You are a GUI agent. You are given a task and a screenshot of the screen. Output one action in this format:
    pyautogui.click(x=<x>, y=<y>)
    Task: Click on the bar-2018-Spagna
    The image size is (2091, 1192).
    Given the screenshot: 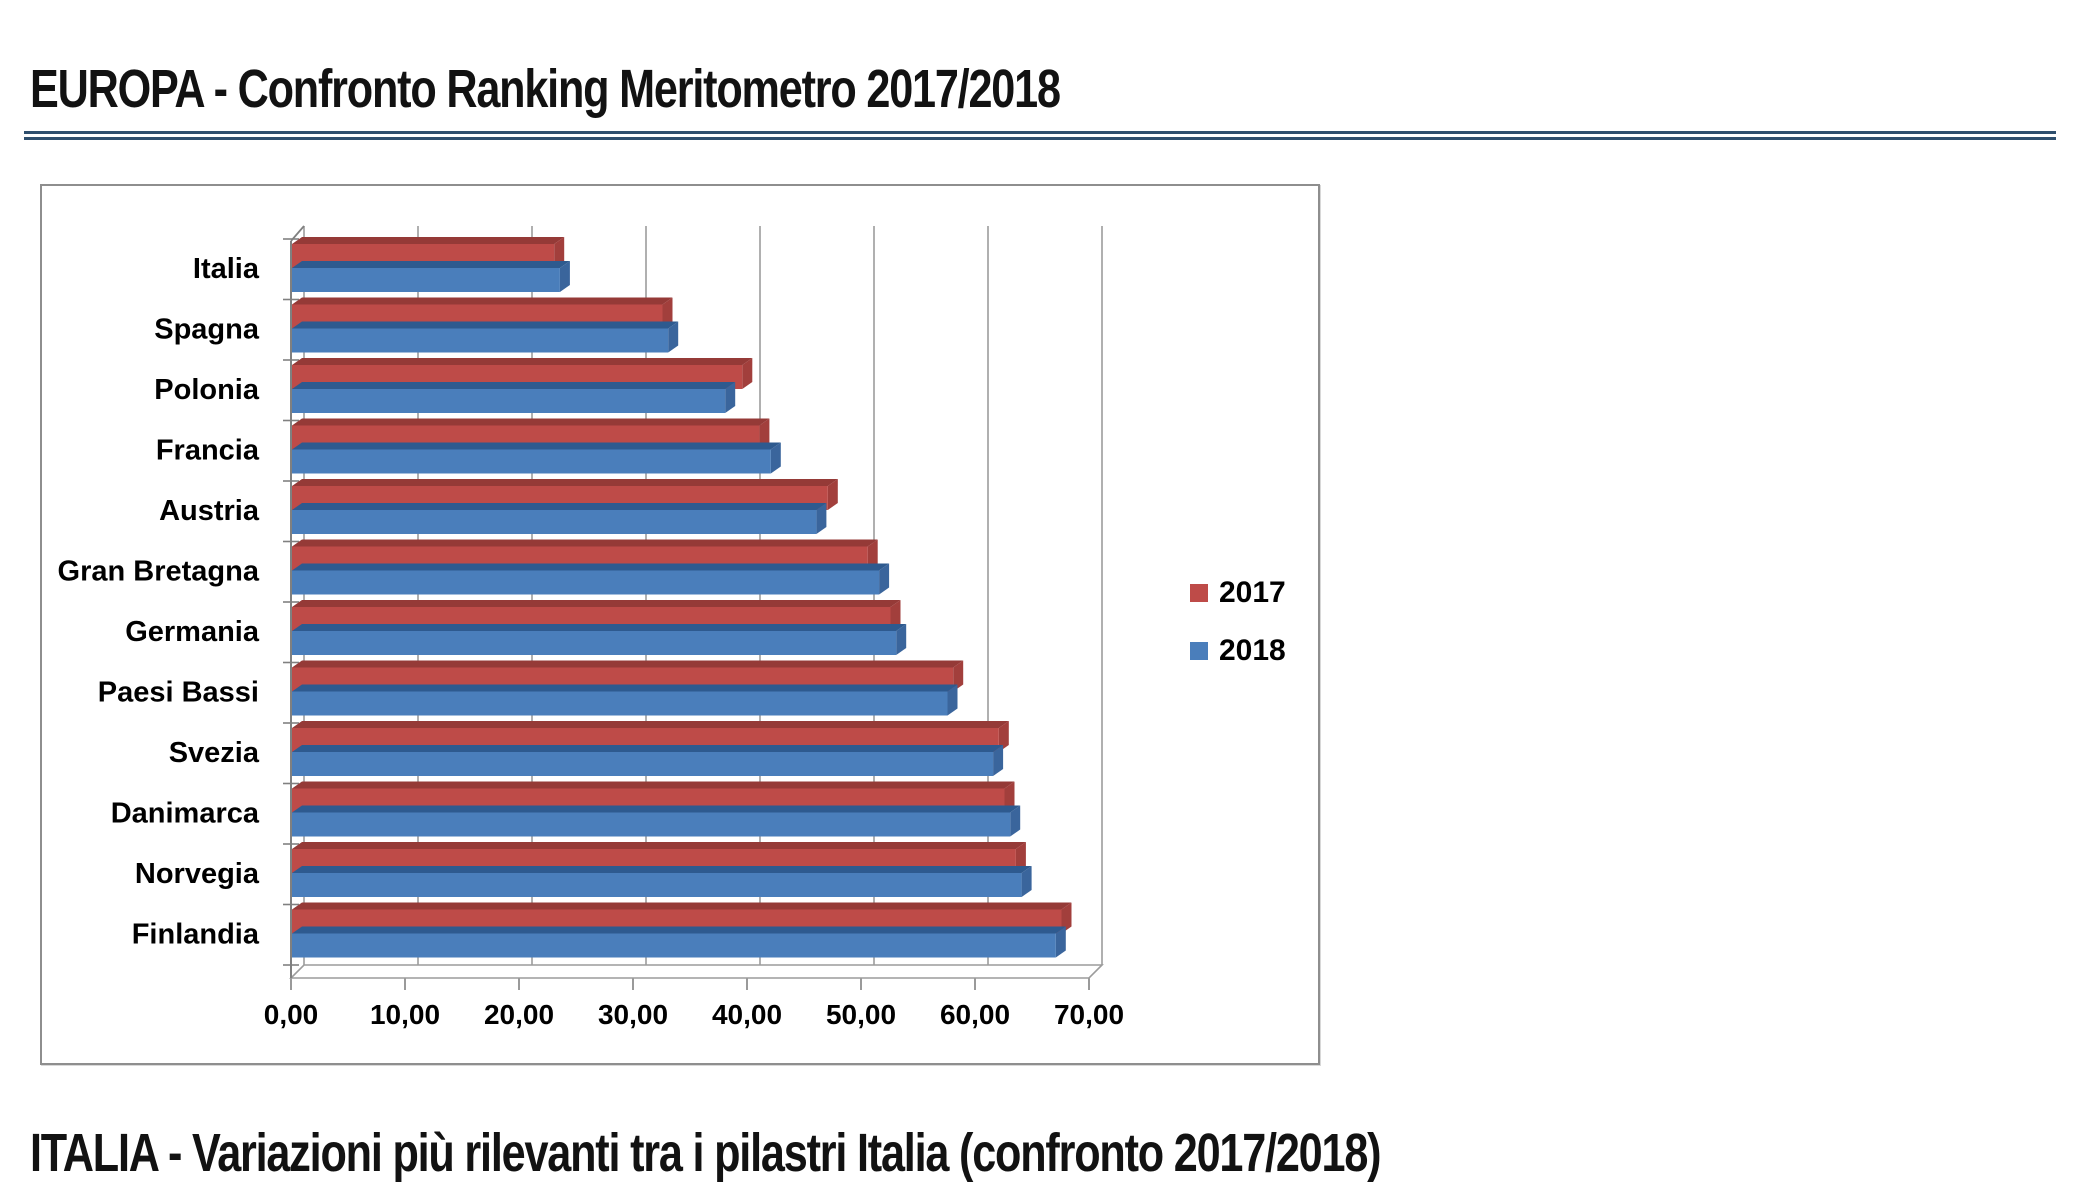 What is the action you would take?
    pyautogui.click(x=485, y=337)
    